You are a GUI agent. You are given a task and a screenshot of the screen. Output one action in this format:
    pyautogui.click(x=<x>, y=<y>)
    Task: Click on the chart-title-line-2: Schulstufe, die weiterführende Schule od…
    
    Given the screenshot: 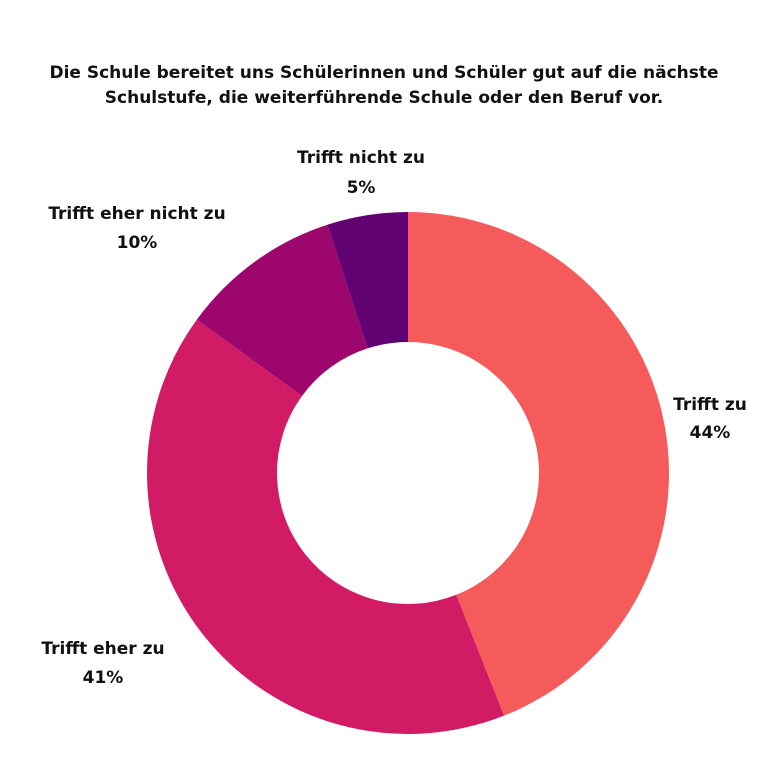 What is the action you would take?
    pyautogui.click(x=384, y=98)
    